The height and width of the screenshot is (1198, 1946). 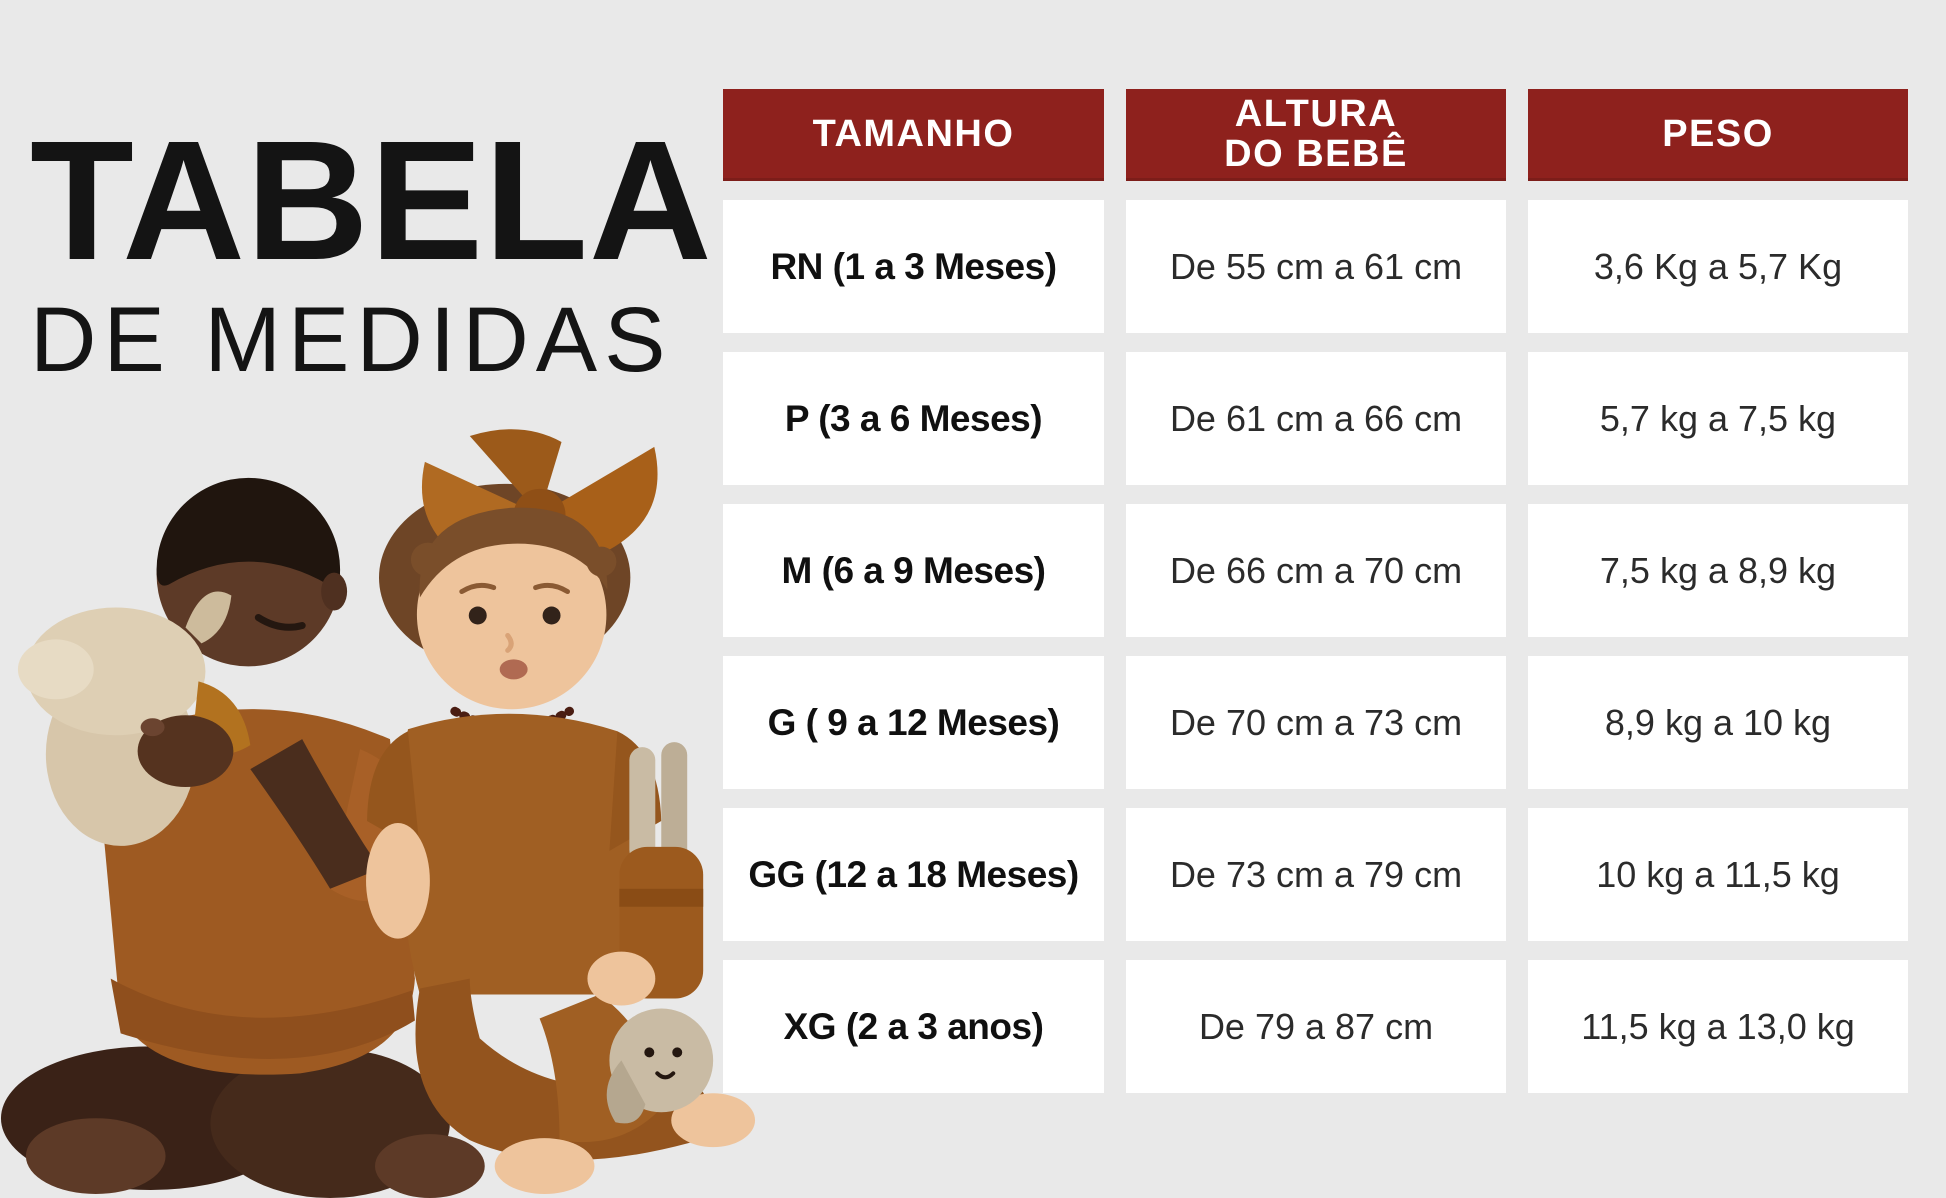 What do you see at coordinates (913, 135) in the screenshot?
I see `header-cell-tamanho: TAMANHO` at bounding box center [913, 135].